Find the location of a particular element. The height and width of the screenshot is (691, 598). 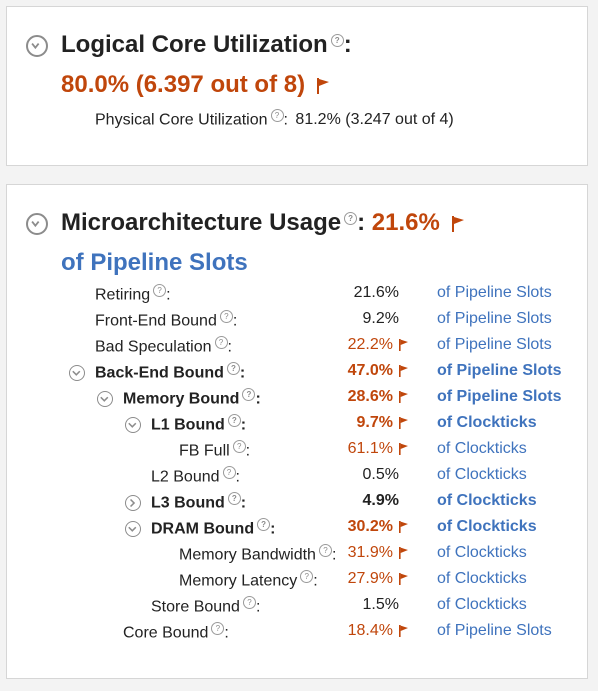

metric-value-text: 4.9% is located at coordinates (380, 500).